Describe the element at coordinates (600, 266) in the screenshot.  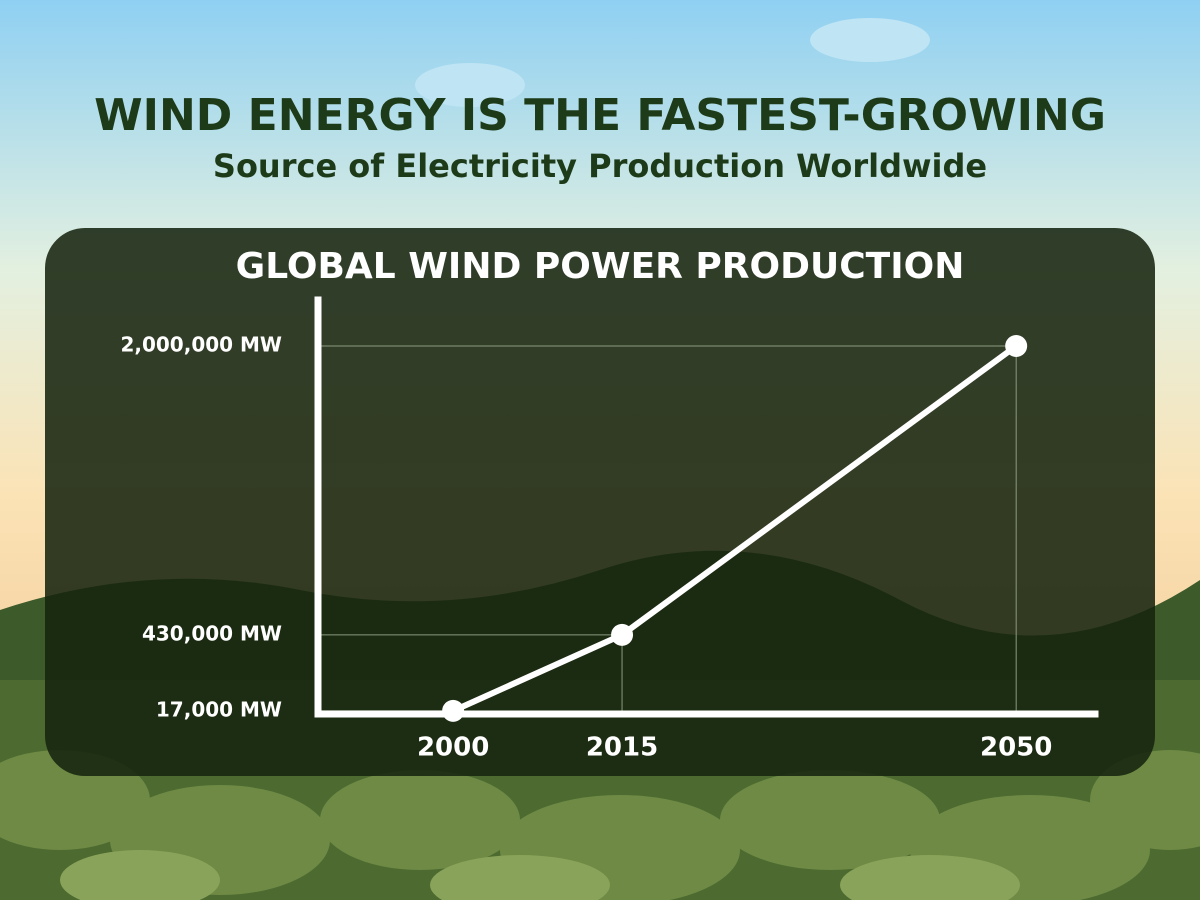
I see `chart-title: GLOBAL WIND POWER PRODUCTION` at that location.